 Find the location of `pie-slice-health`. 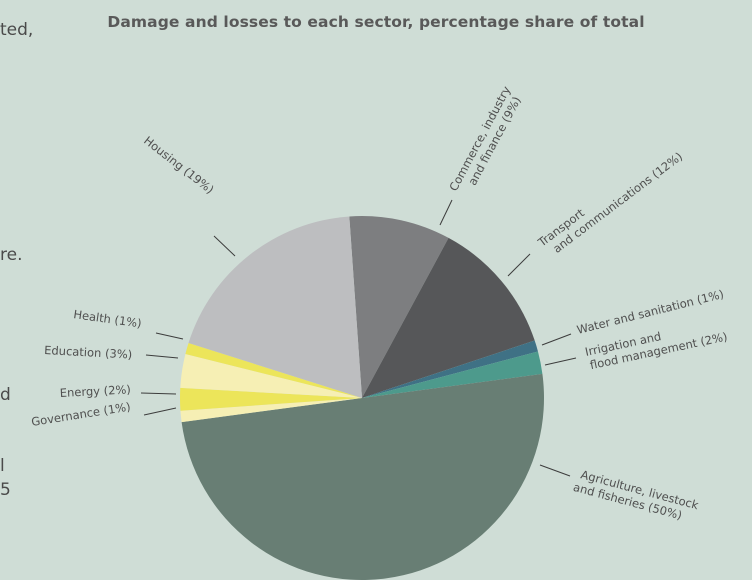

pie-slice-health is located at coordinates (273, 370).